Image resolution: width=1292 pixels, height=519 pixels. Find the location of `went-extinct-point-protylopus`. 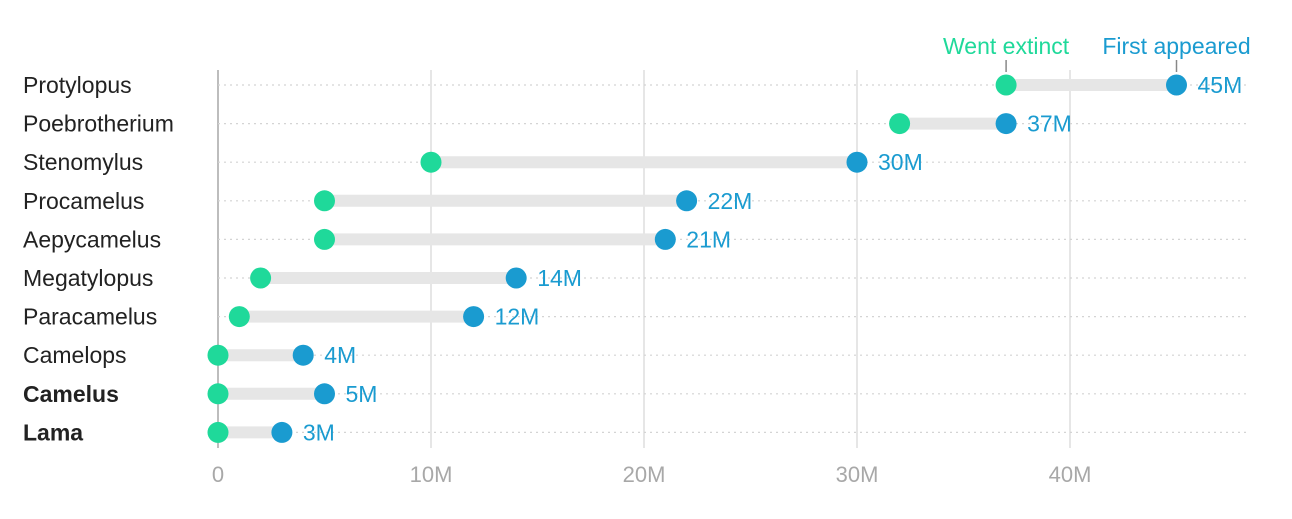

went-extinct-point-protylopus is located at coordinates (1006, 85).